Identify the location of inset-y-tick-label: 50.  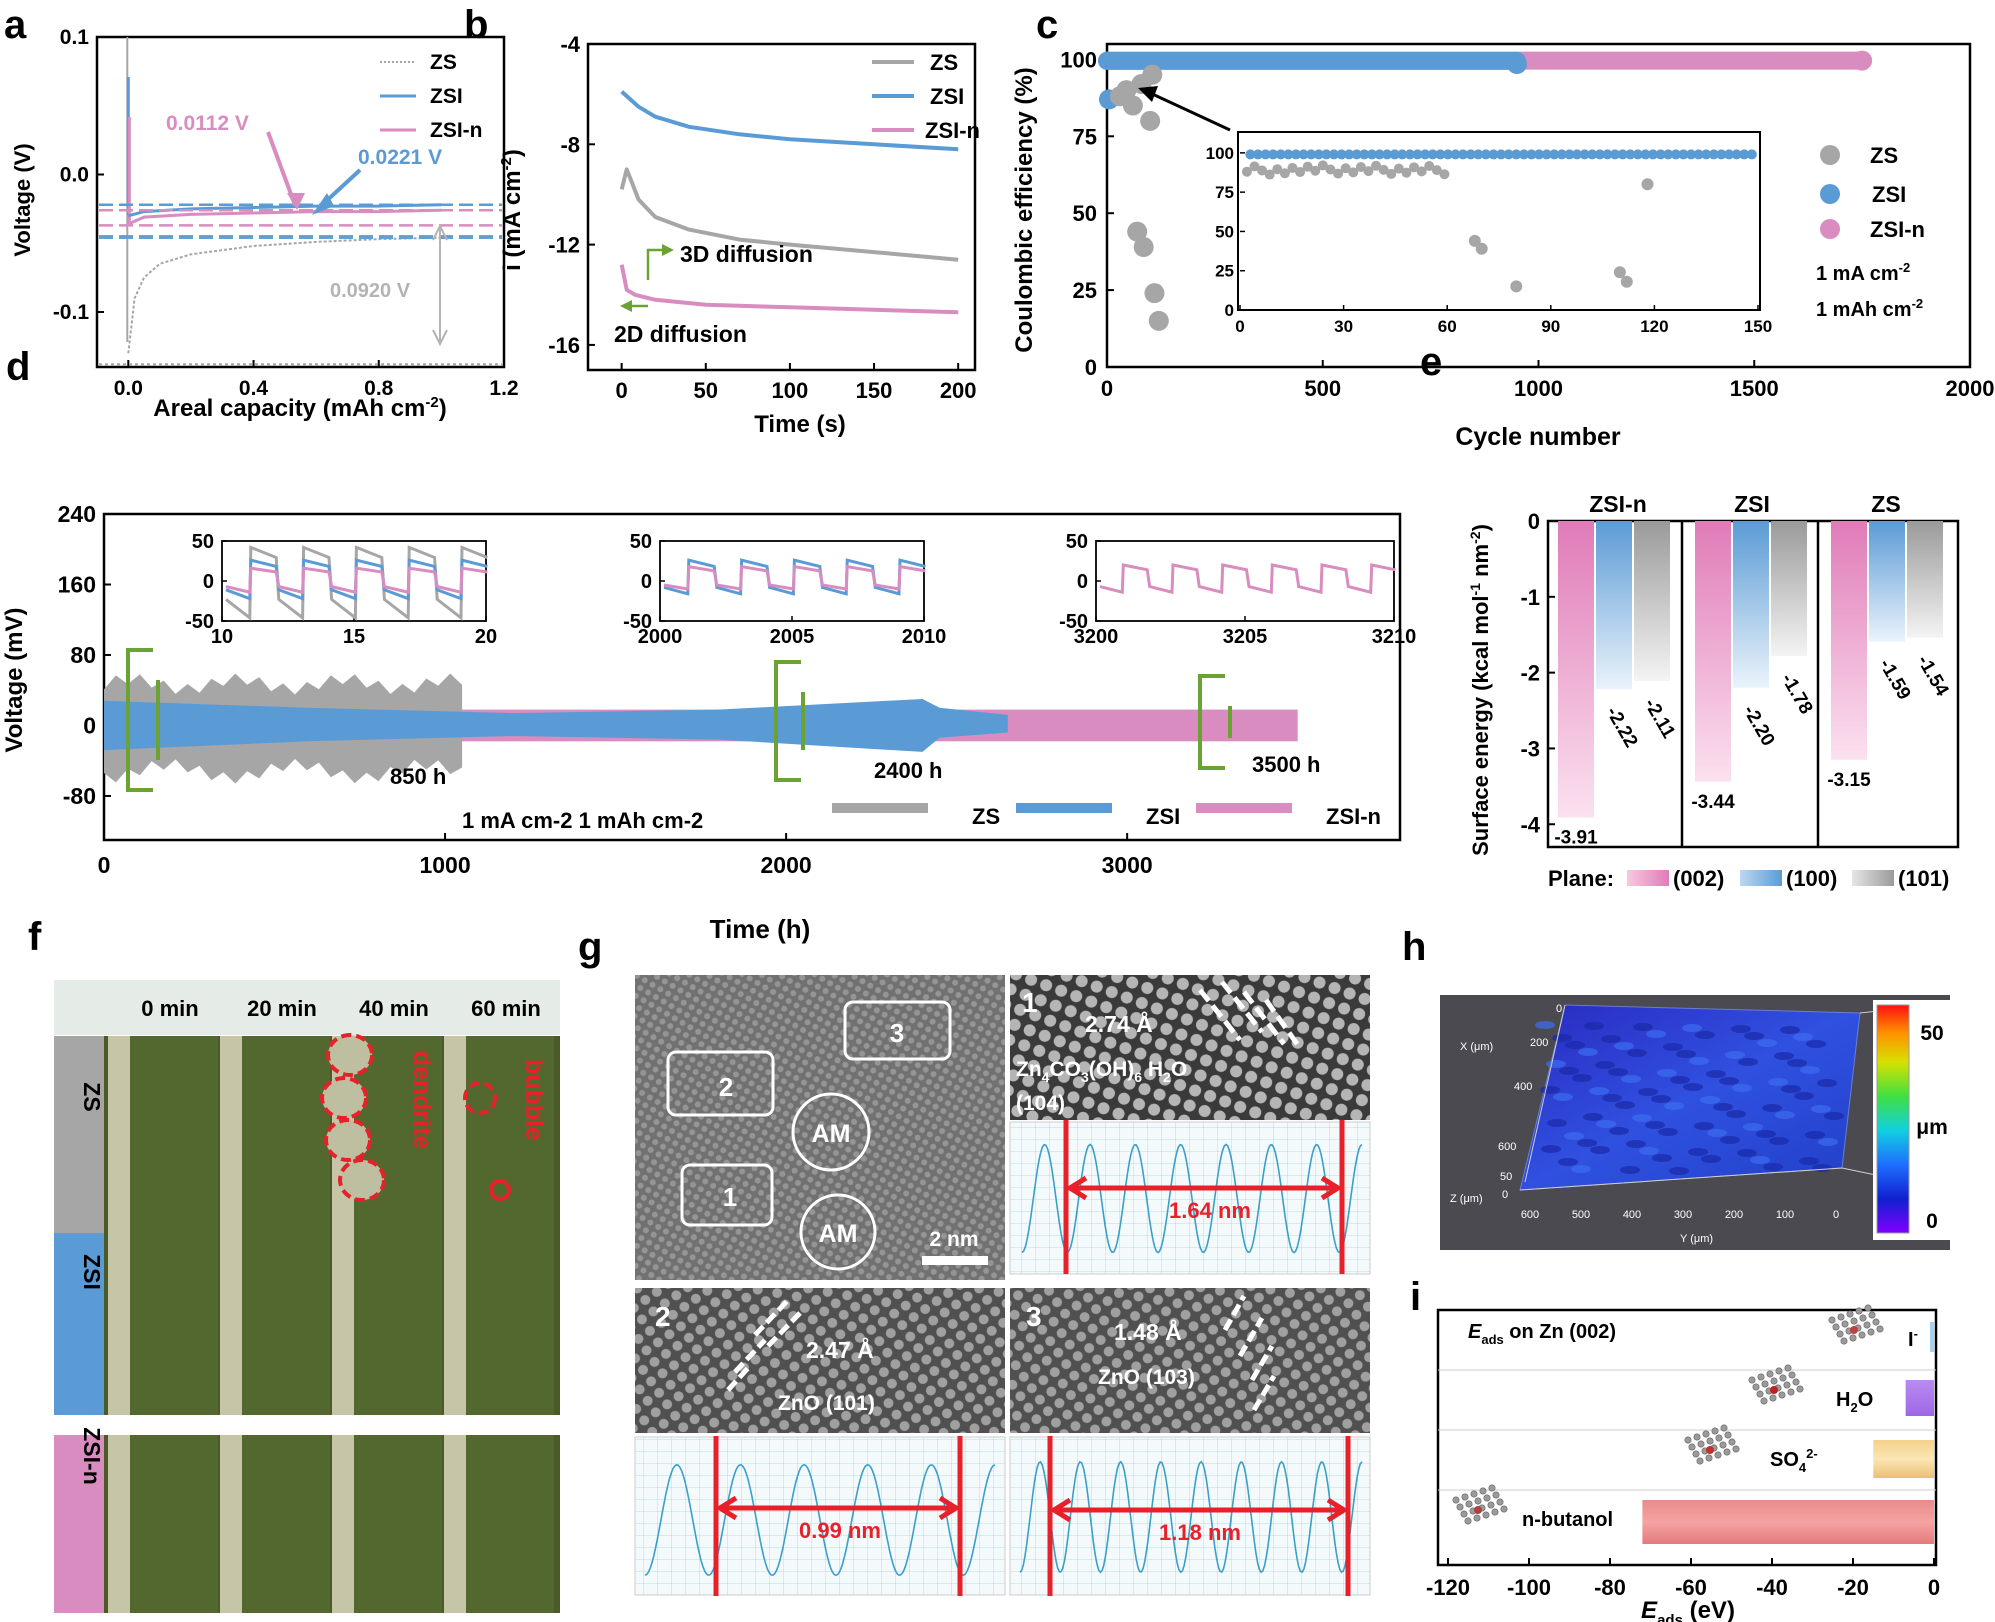
(1224, 231).